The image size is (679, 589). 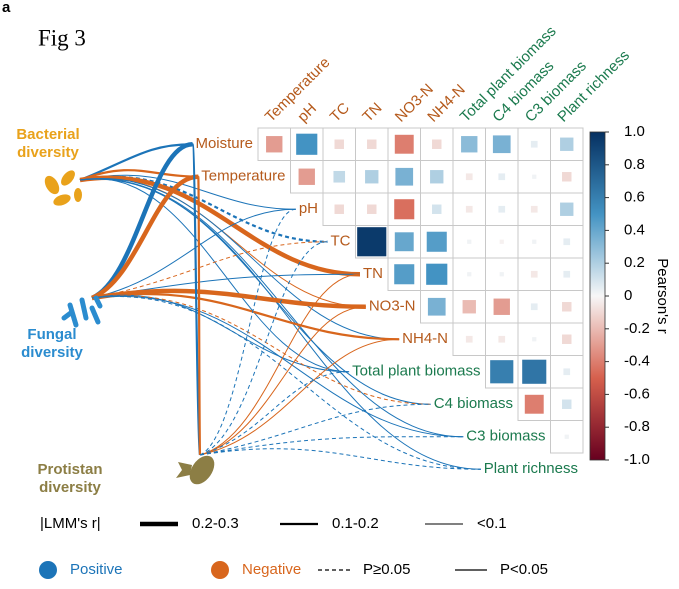 I want to click on variable-label: pH, so click(x=308, y=208).